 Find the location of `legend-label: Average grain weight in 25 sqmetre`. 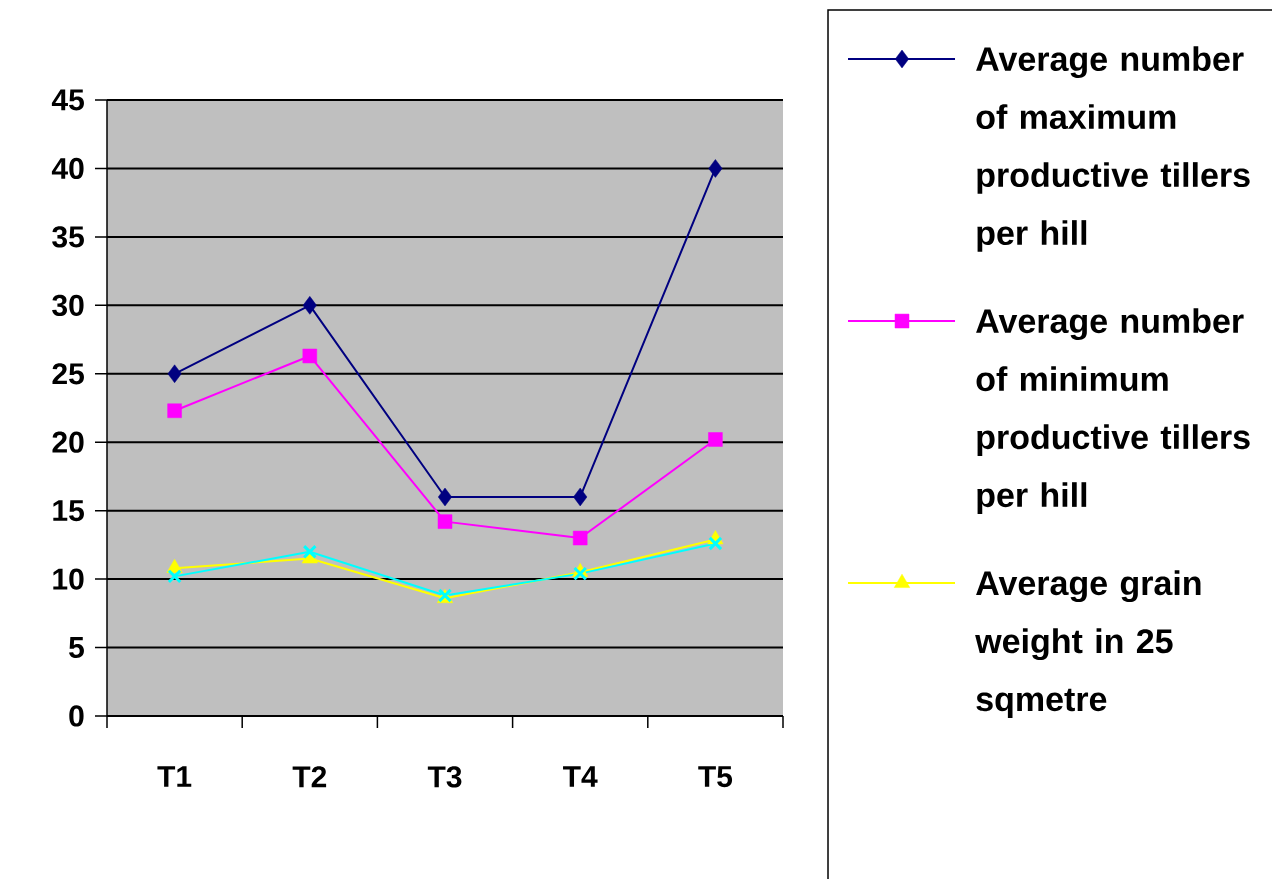

legend-label: Average grain weight in 25 sqmetre is located at coordinates (1088, 644).